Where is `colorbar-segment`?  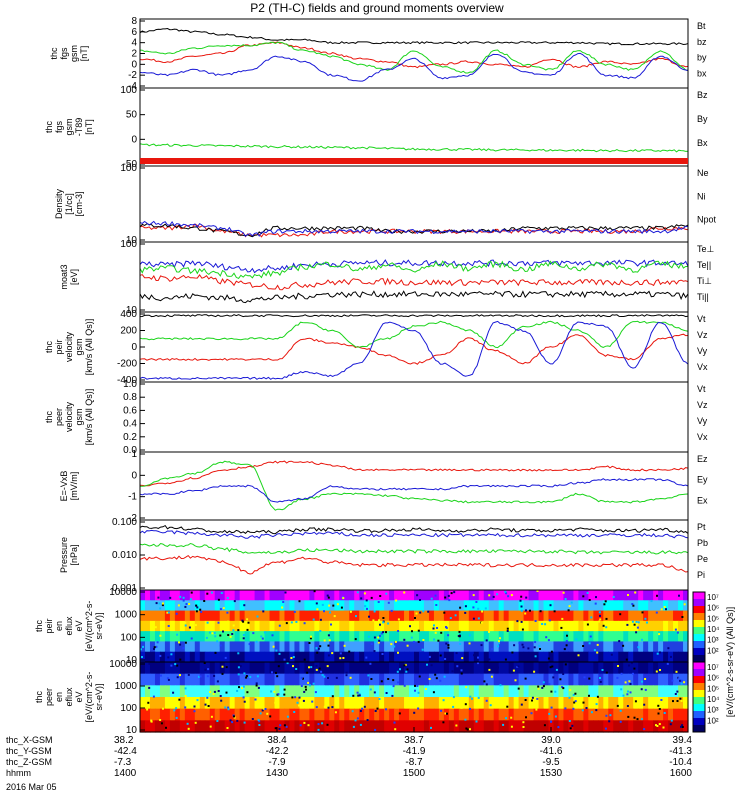
colorbar-segment is located at coordinates (699, 694).